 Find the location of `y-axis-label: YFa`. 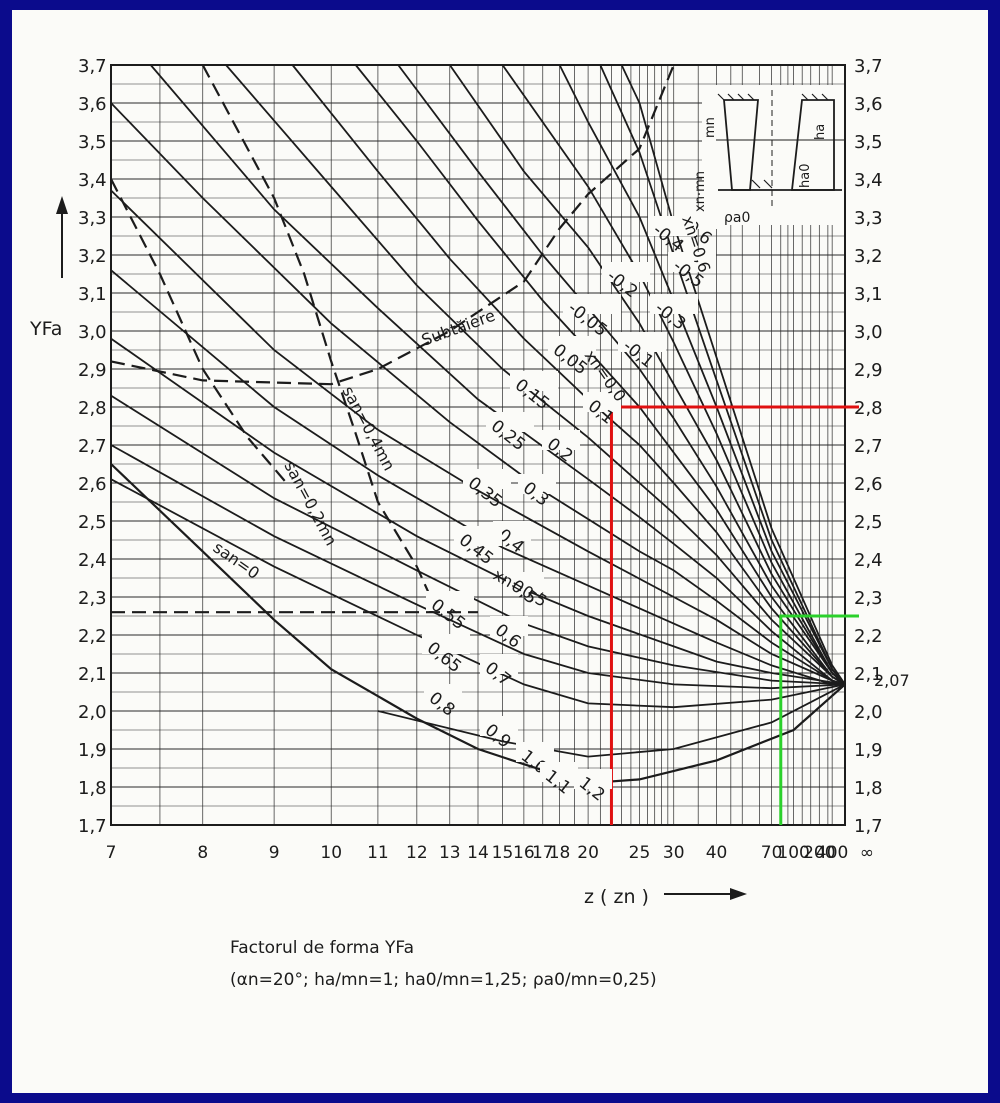

y-axis-label: YFa is located at coordinates (45, 329).